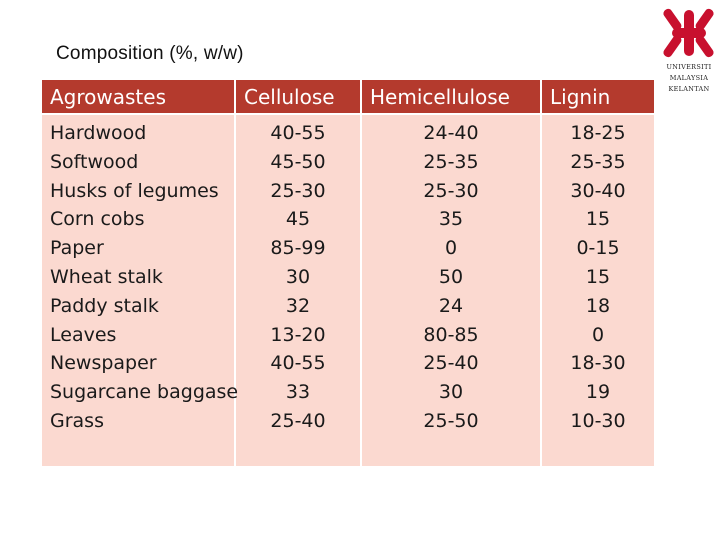 The width and height of the screenshot is (720, 540). Describe the element at coordinates (134, 190) in the screenshot. I see `agrowaste-name: Husks of legumes` at that location.